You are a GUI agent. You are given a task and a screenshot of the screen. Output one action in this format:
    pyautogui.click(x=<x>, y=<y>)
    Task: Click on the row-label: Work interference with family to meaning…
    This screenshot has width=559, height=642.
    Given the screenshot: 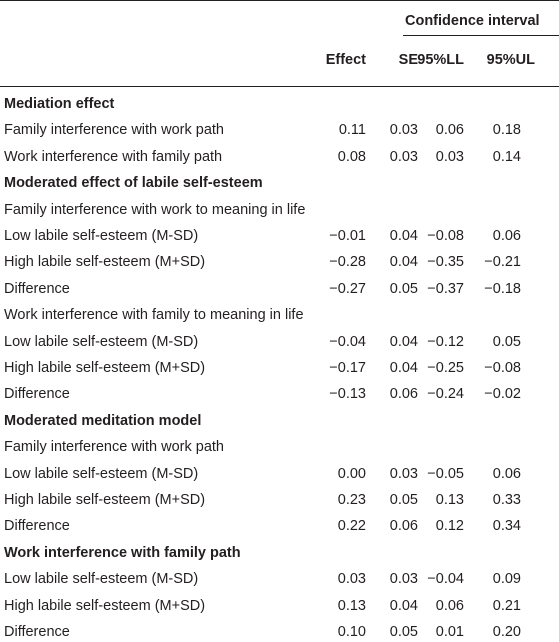 What is the action you would take?
    pyautogui.click(x=154, y=315)
    